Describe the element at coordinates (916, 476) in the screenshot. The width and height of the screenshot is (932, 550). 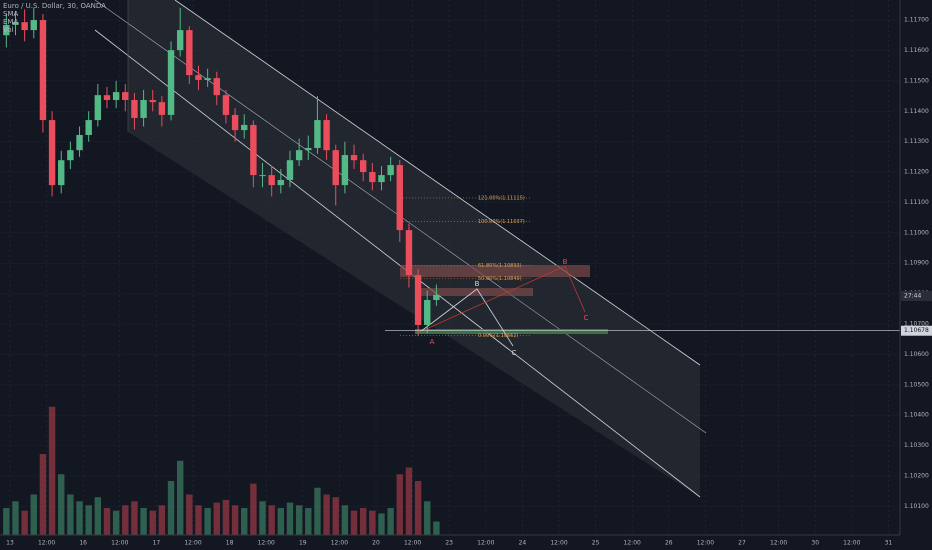
I see `y-tick-label: 1.10200` at that location.